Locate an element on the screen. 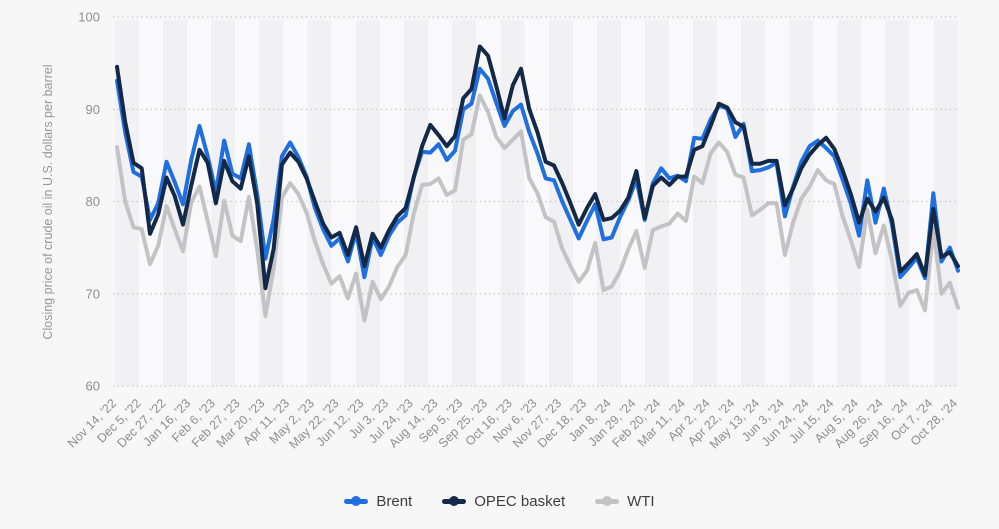  legend-label: WTI is located at coordinates (641, 501).